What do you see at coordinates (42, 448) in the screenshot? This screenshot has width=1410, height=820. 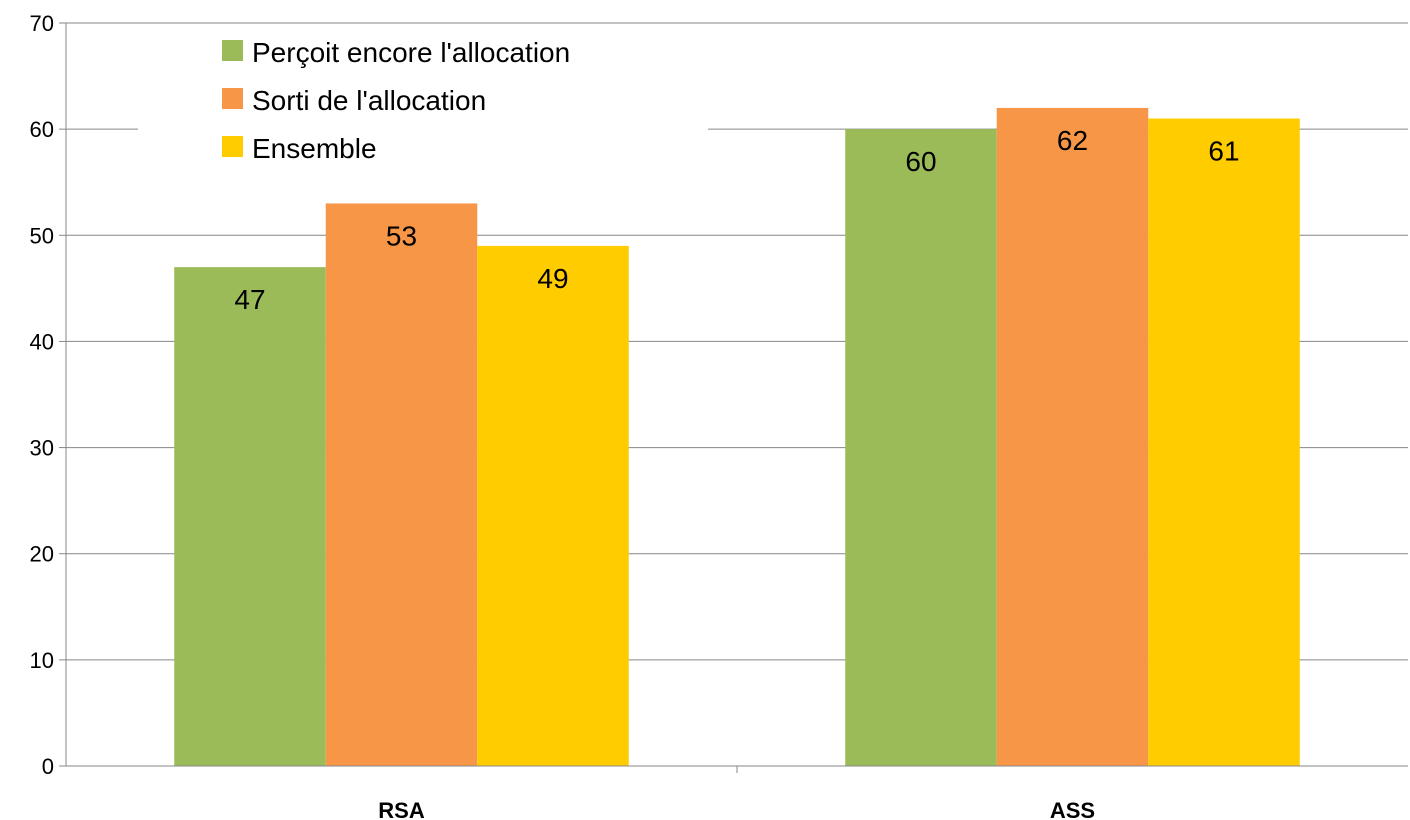 I see `y-tick-label: 30` at bounding box center [42, 448].